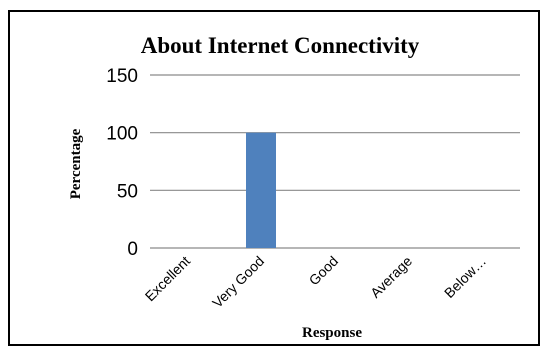 The width and height of the screenshot is (550, 349). What do you see at coordinates (238, 282) in the screenshot?
I see `x-tick-label: Very Good` at bounding box center [238, 282].